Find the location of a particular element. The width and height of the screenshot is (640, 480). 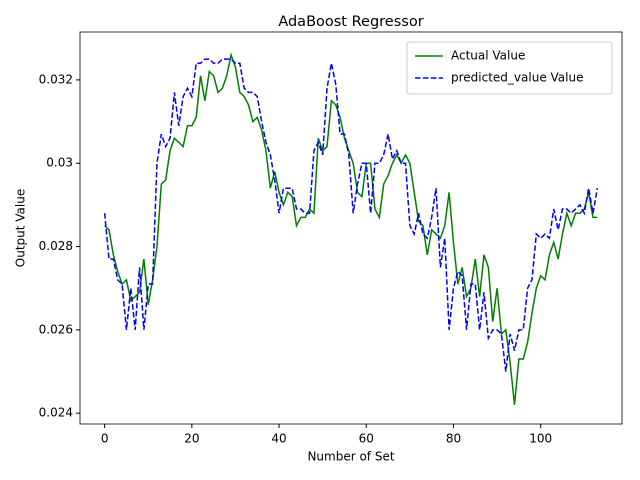

legend-label: predicted_value Value is located at coordinates (517, 78).